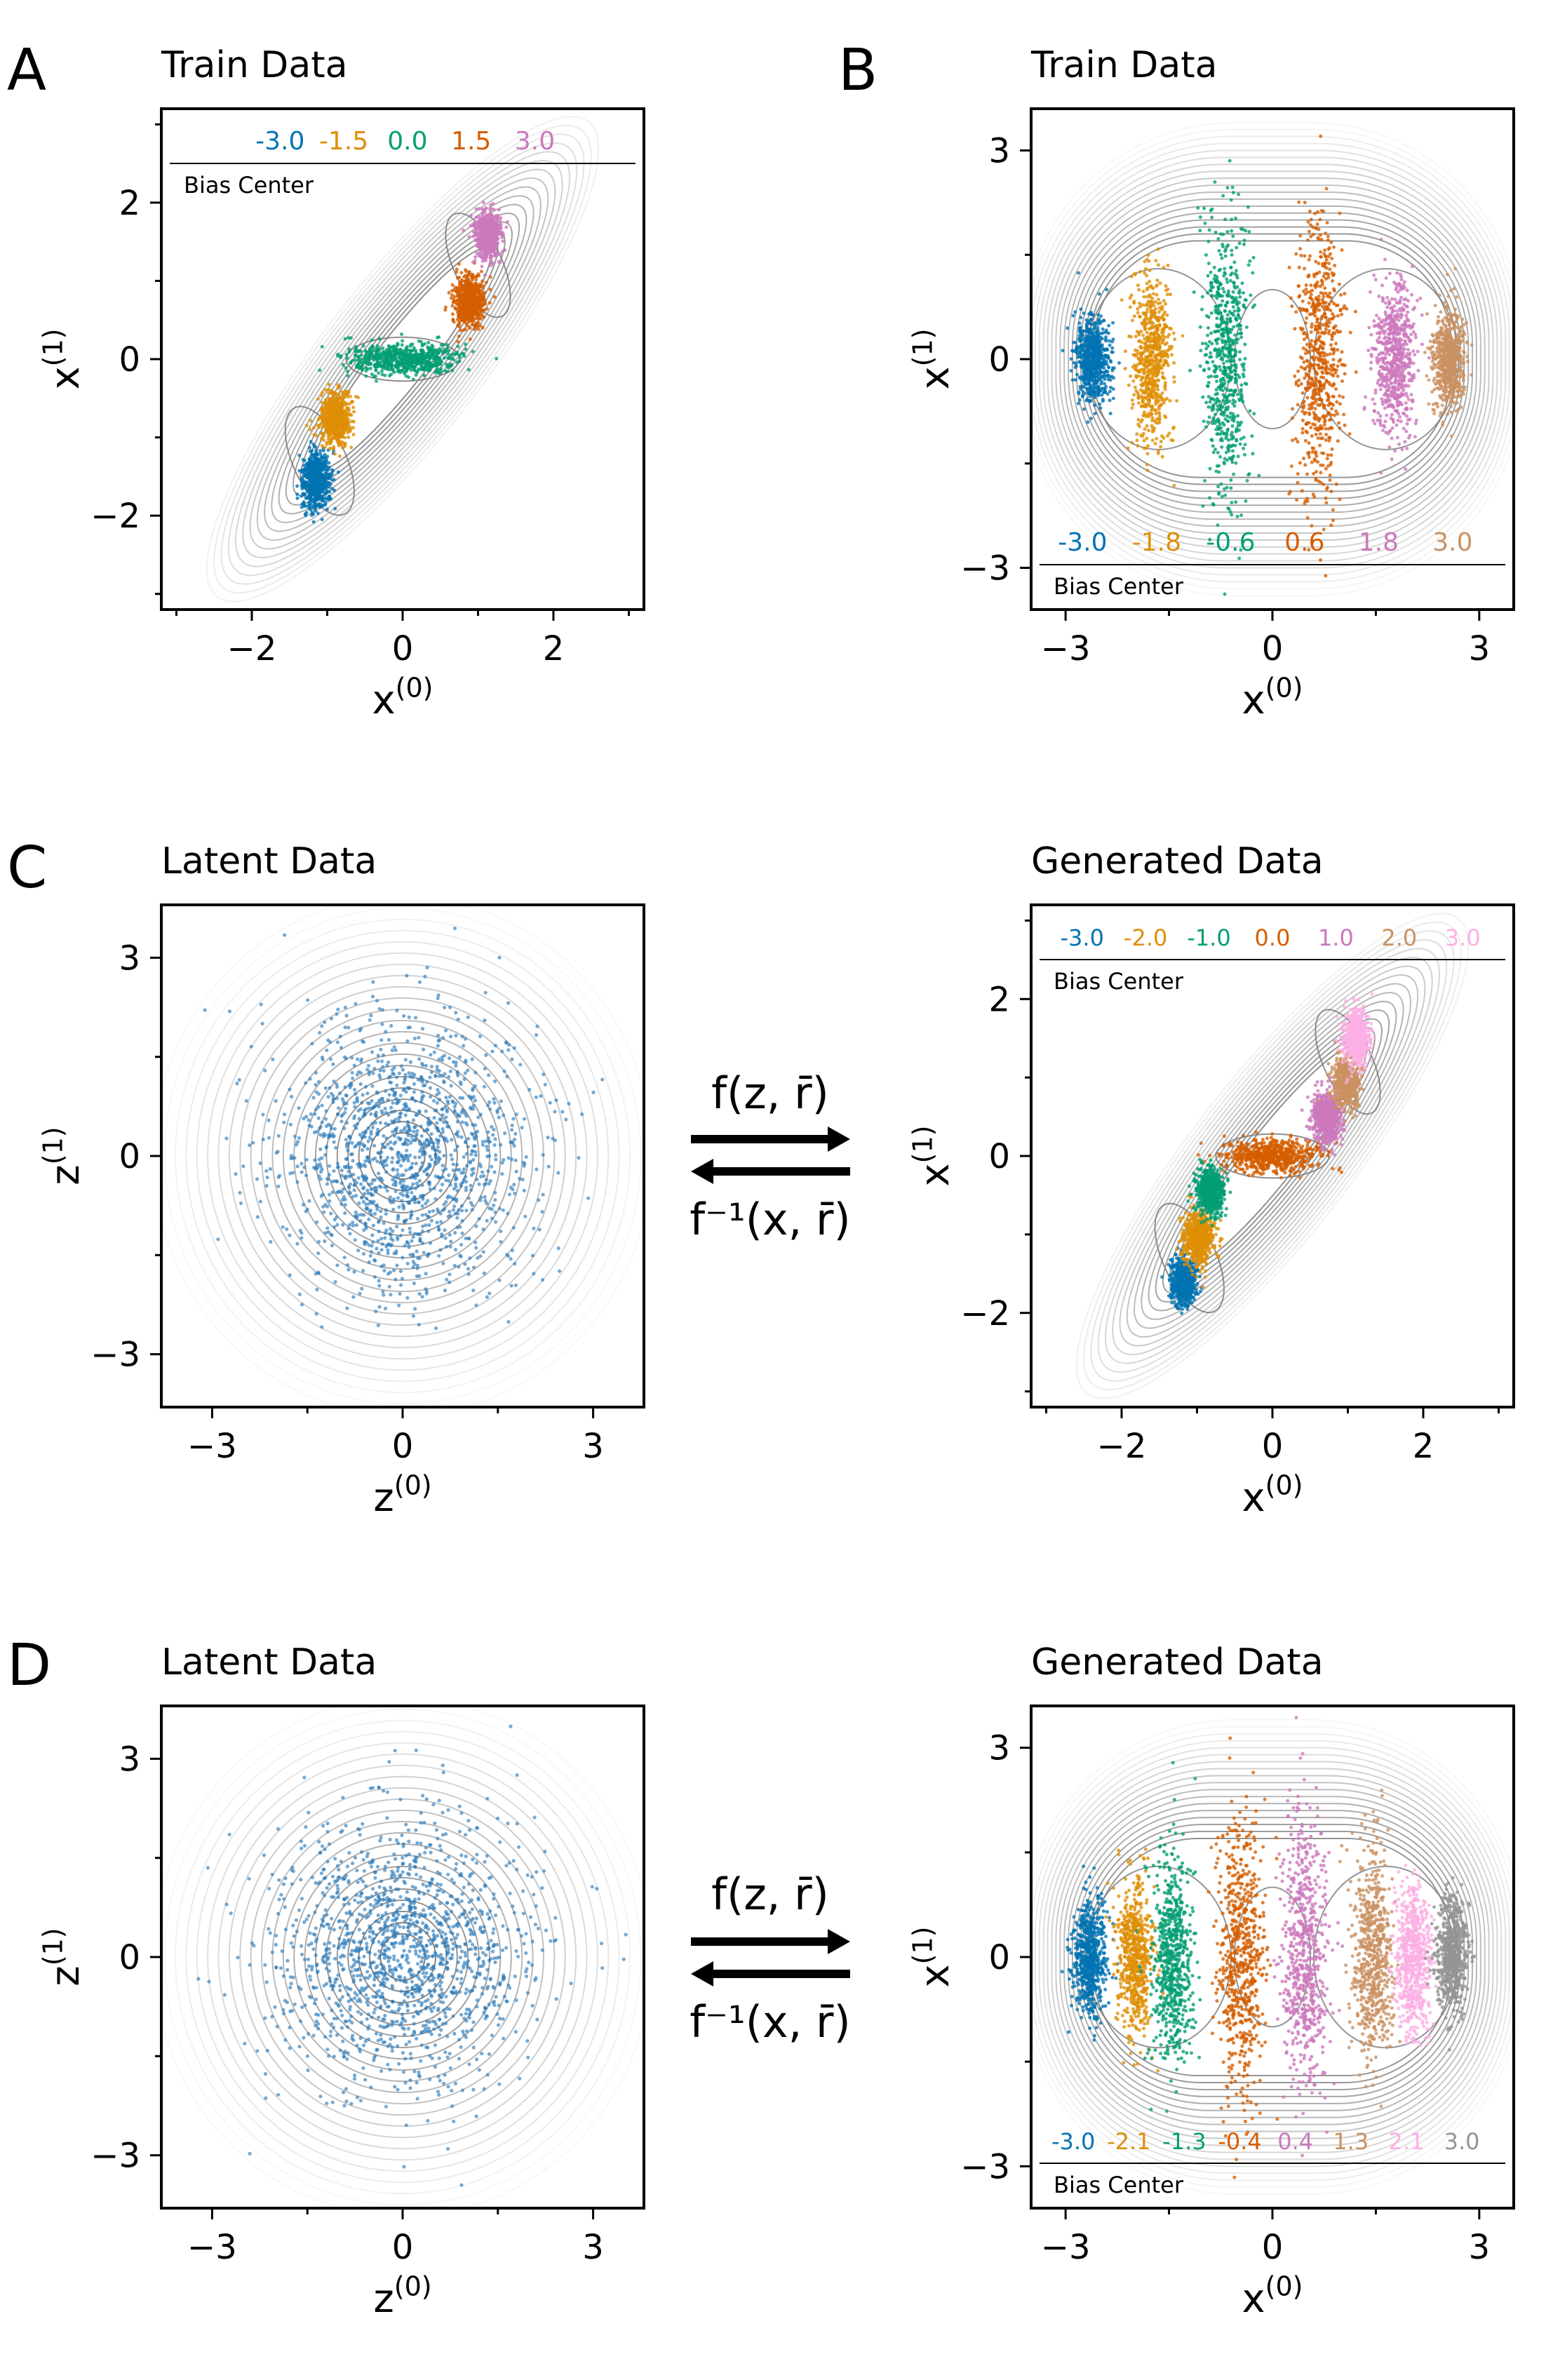  I want to click on plot-area, so click(1272, 359).